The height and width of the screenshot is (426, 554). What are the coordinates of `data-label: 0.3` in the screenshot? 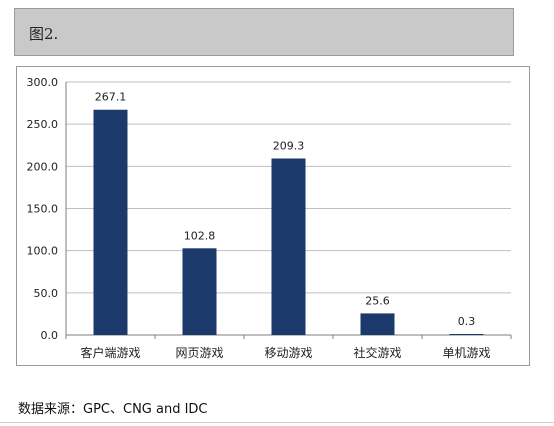 It's located at (467, 321).